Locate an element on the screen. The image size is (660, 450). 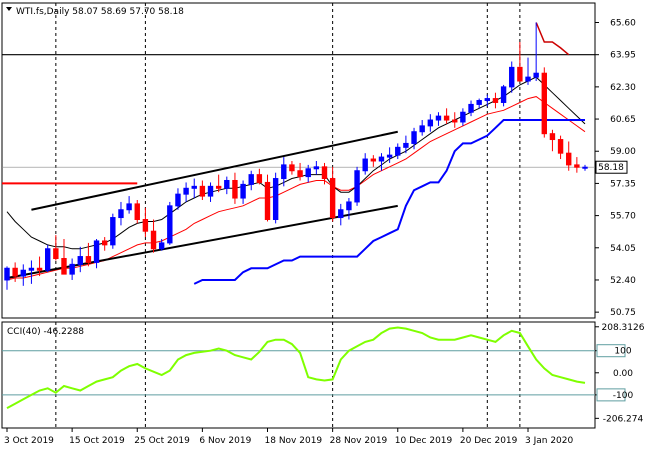
cci-tick-label: 0.00 is located at coordinates (623, 374).